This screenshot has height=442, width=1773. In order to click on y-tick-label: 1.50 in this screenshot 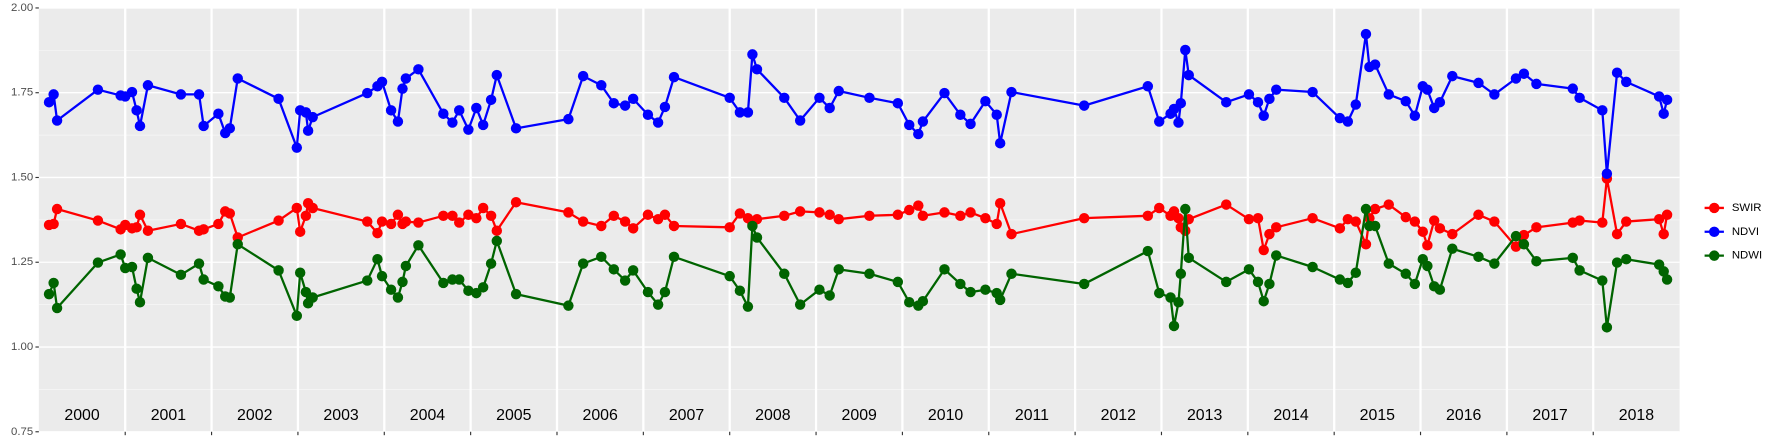, I will do `click(22, 177)`.